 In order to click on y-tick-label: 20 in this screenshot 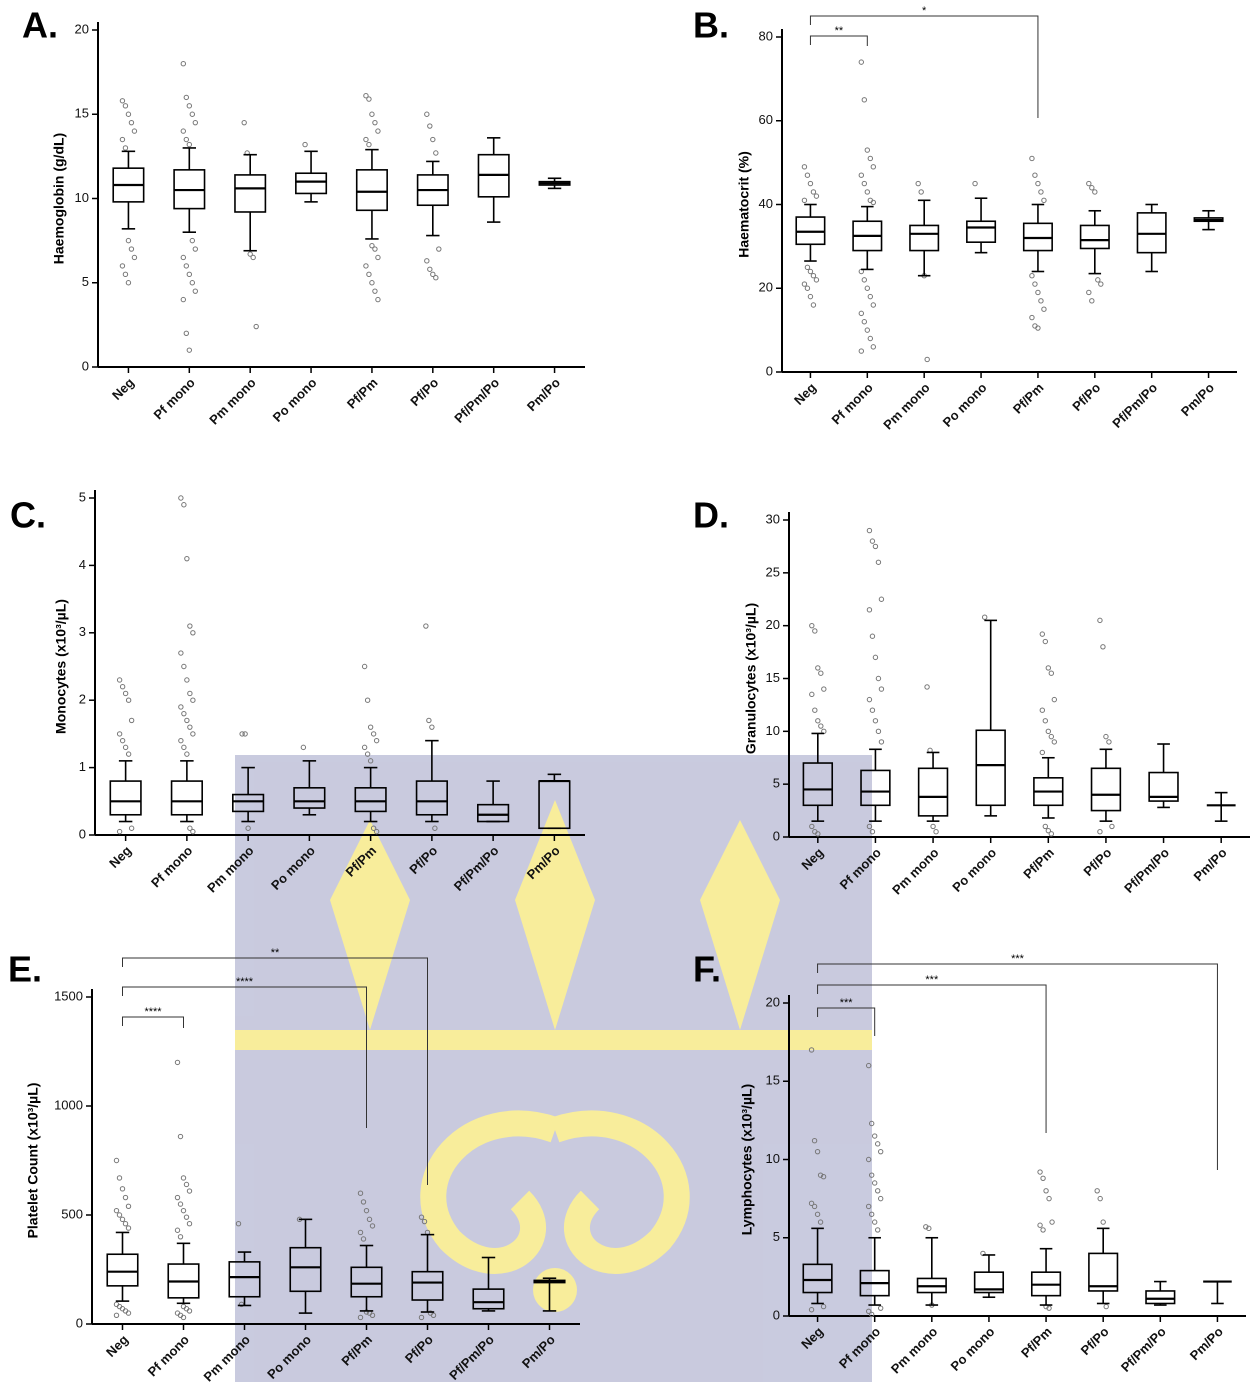, I will do `click(766, 287)`.